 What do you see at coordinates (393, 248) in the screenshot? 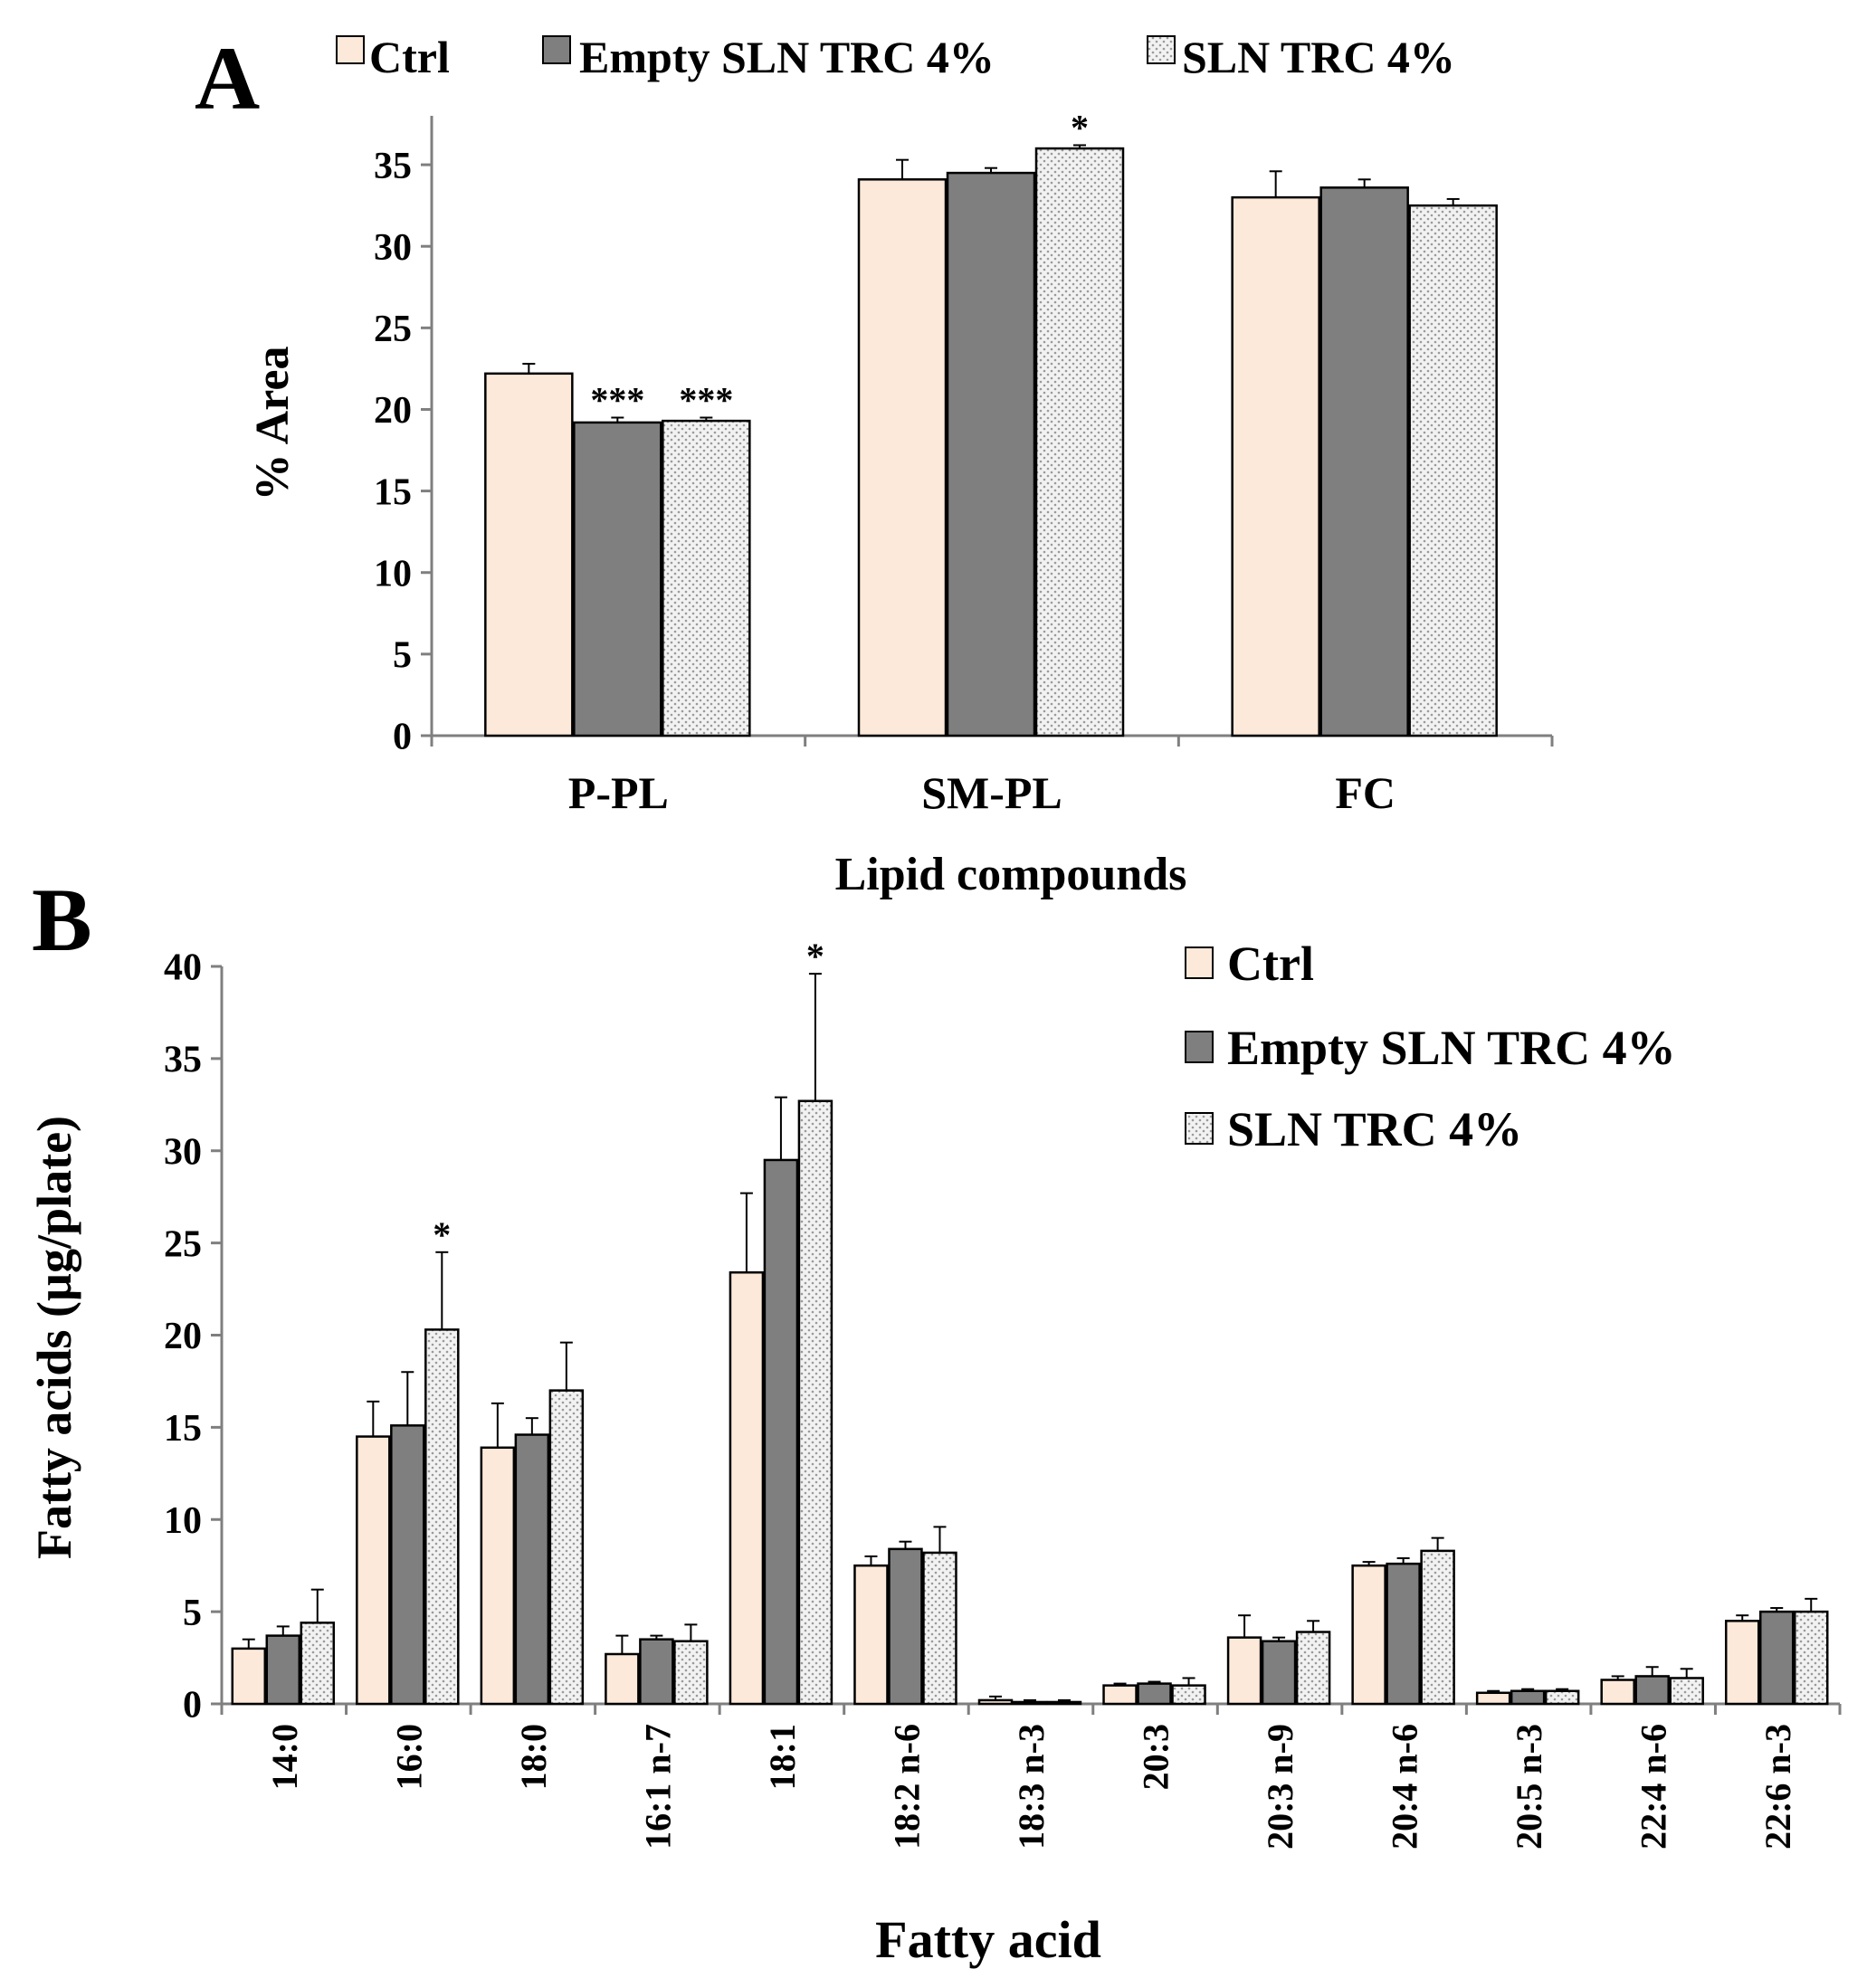
I see `a-ytick-label: 30` at bounding box center [393, 248].